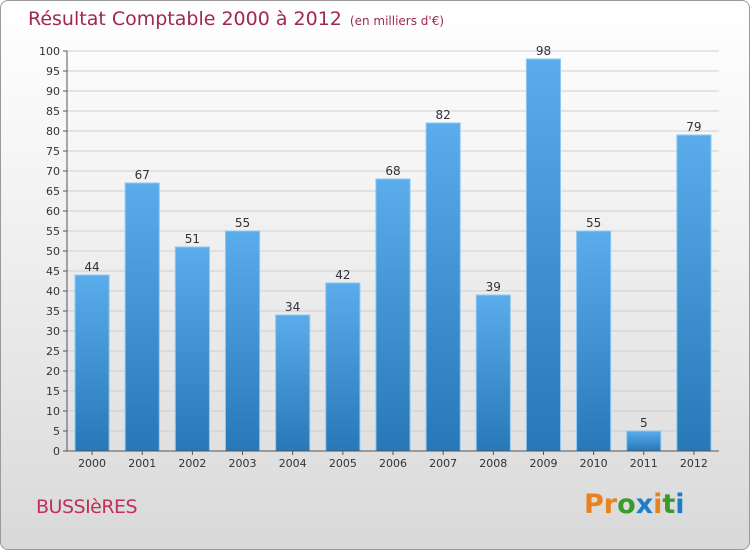 The width and height of the screenshot is (750, 550). Describe the element at coordinates (192, 239) in the screenshot. I see `bar-value-label: 51` at that location.